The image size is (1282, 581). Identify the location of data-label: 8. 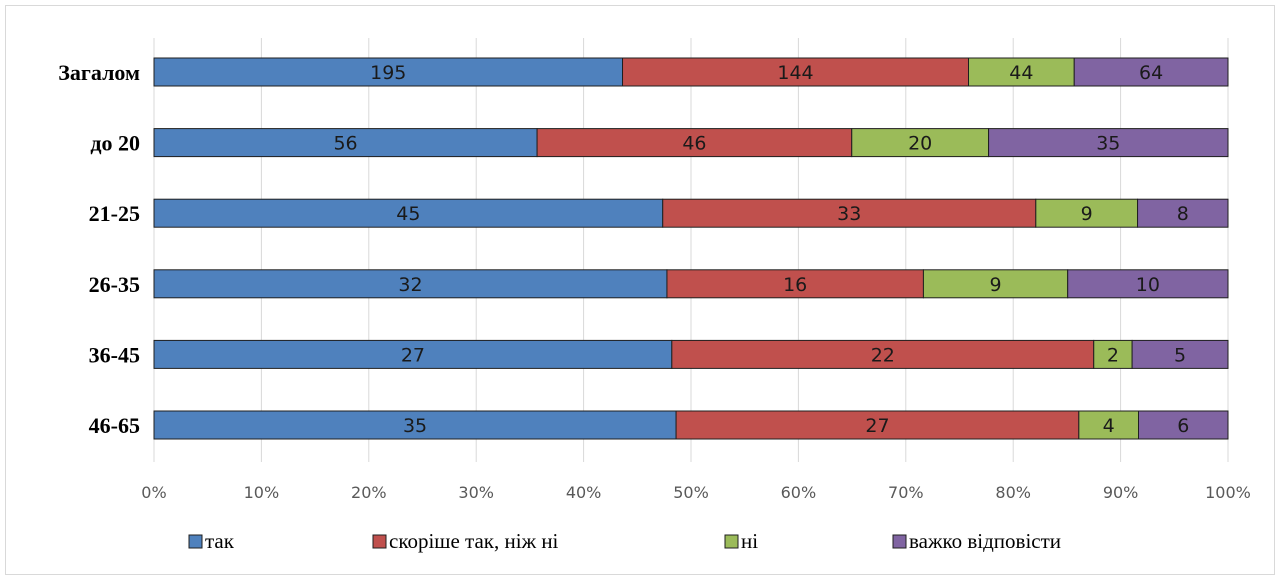
(1183, 214).